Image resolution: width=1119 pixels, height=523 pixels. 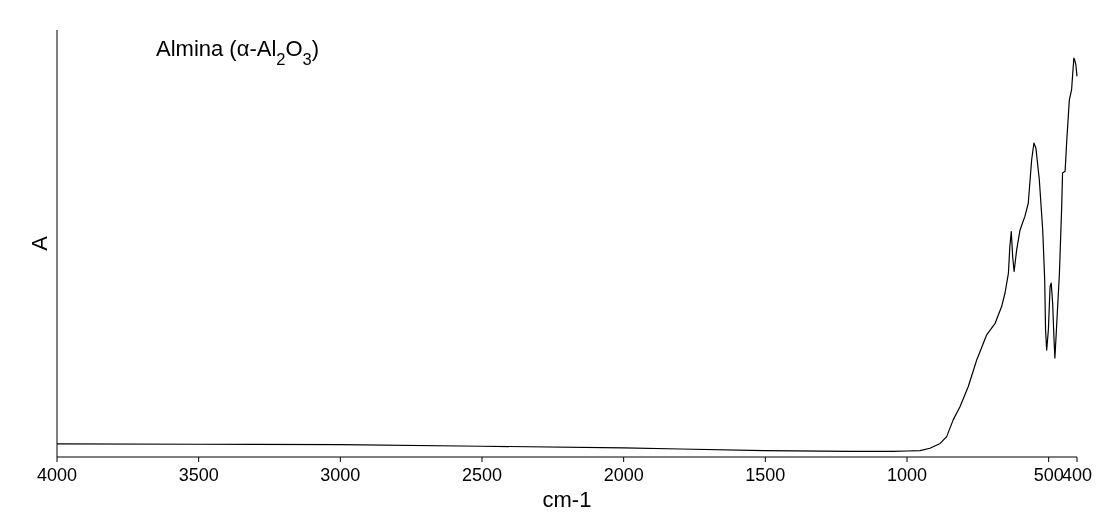 What do you see at coordinates (567, 499) in the screenshot?
I see `x-axis-title: cm-1` at bounding box center [567, 499].